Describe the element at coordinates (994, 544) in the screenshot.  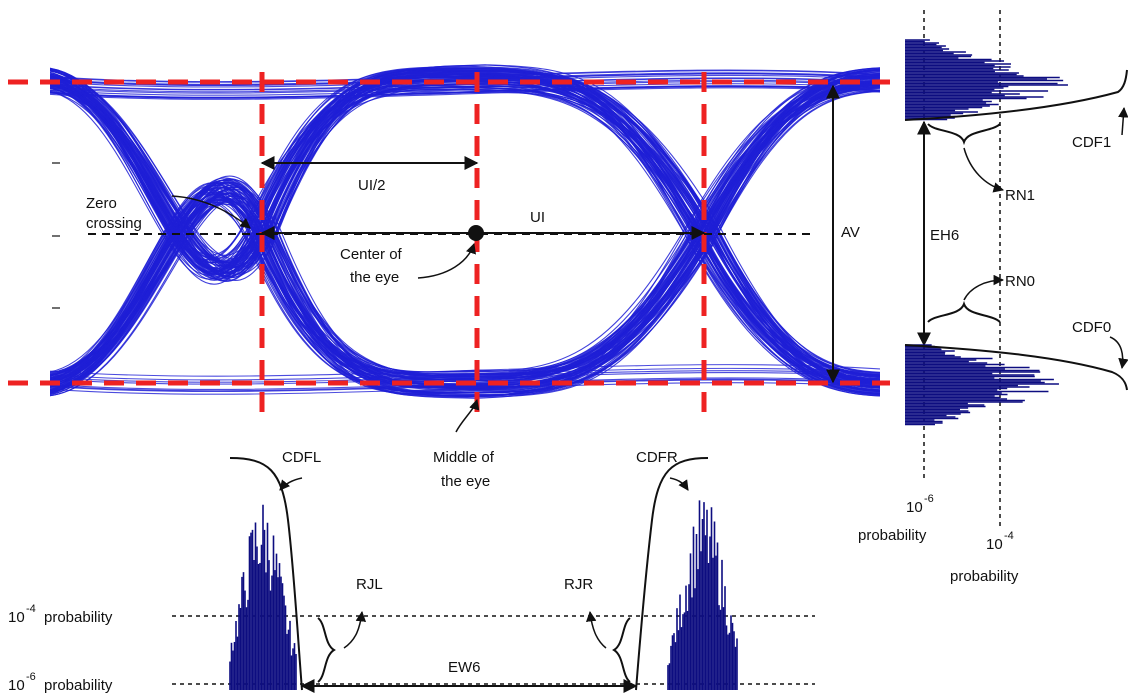
I see `right-1e-4-base: 10` at that location.